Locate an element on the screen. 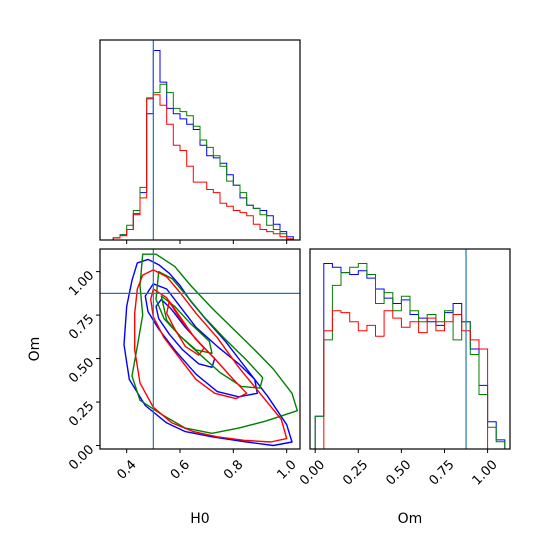 This screenshot has width=550, height=550. h0-om-contour-xtick-label-0: 0.4 is located at coordinates (126, 469).